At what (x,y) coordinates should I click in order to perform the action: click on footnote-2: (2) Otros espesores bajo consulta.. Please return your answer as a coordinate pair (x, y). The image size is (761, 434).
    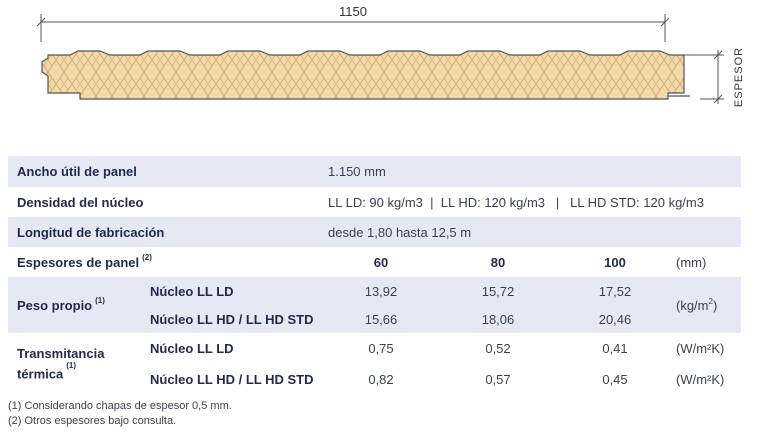
    Looking at the image, I should click on (92, 421).